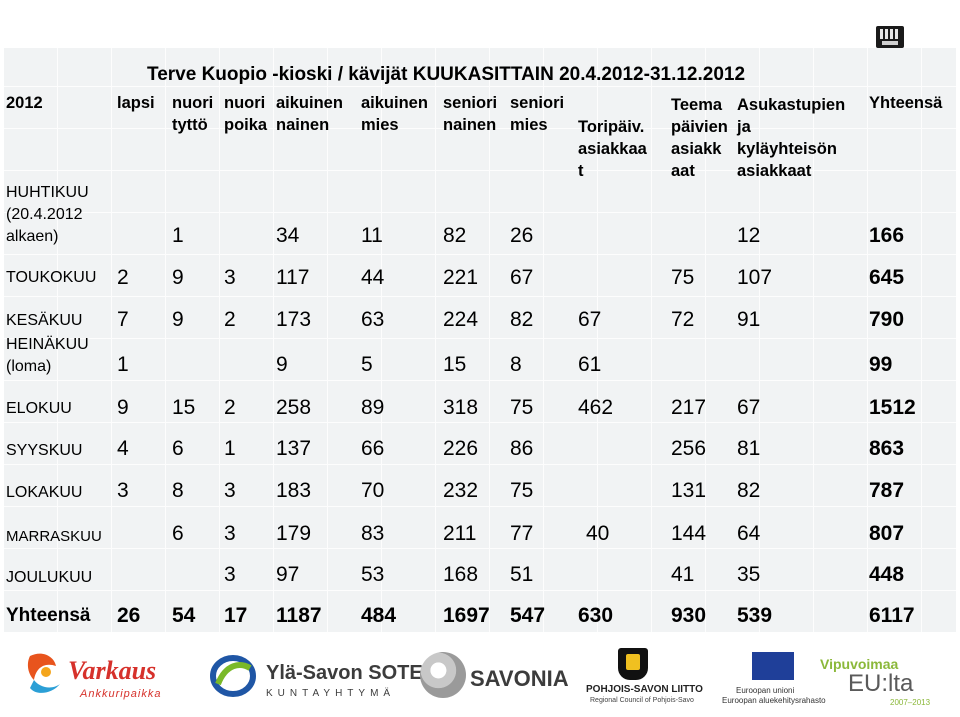  What do you see at coordinates (282, 364) in the screenshot?
I see `cell-aikuinen-nainen: 9` at bounding box center [282, 364].